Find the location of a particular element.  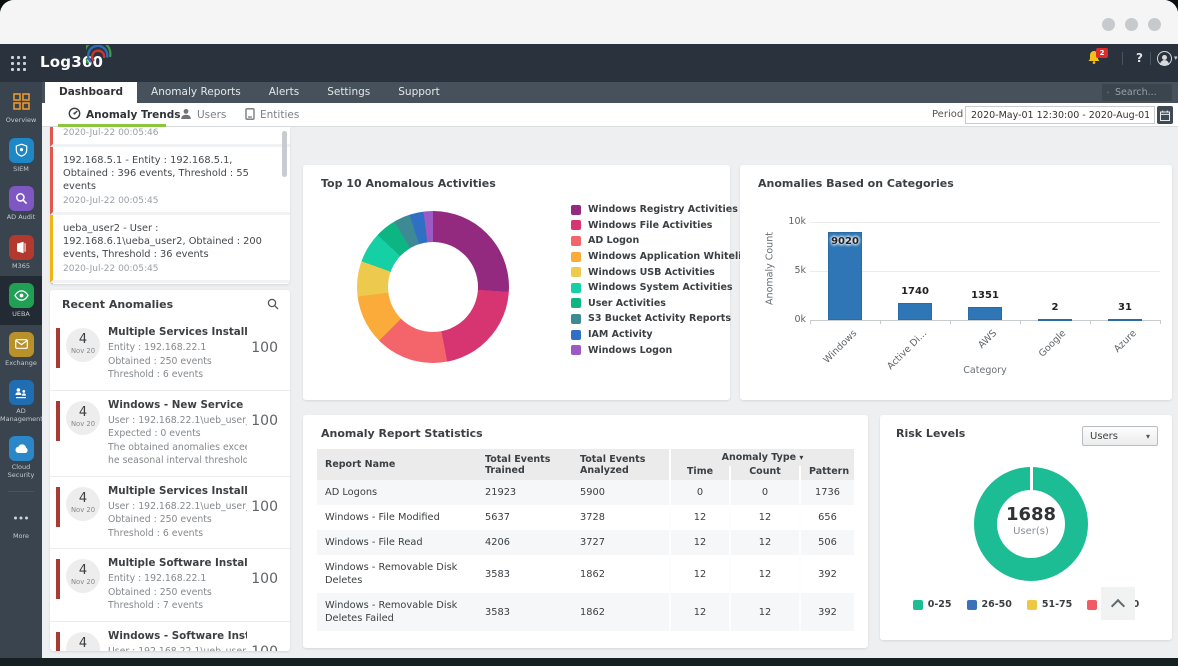

y-tick-label: 0k is located at coordinates (800, 319).